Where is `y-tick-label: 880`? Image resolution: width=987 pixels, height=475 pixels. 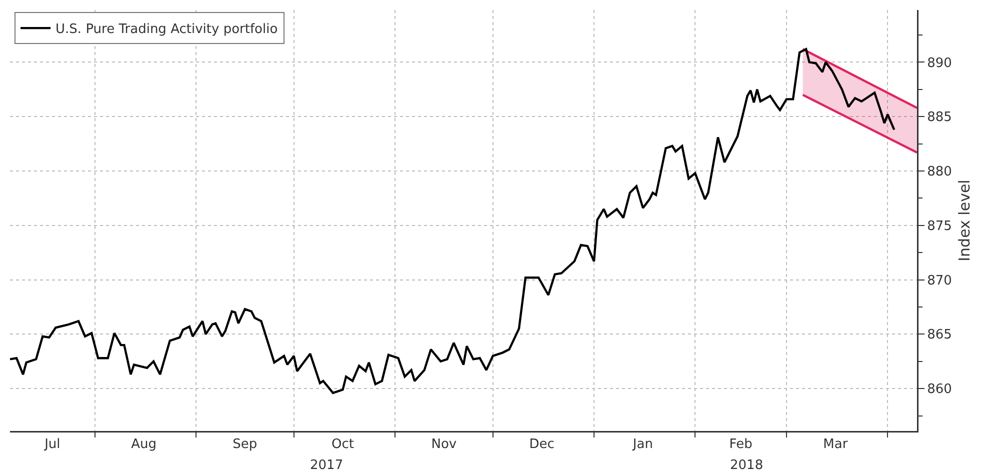 y-tick-label: 880 is located at coordinates (939, 172).